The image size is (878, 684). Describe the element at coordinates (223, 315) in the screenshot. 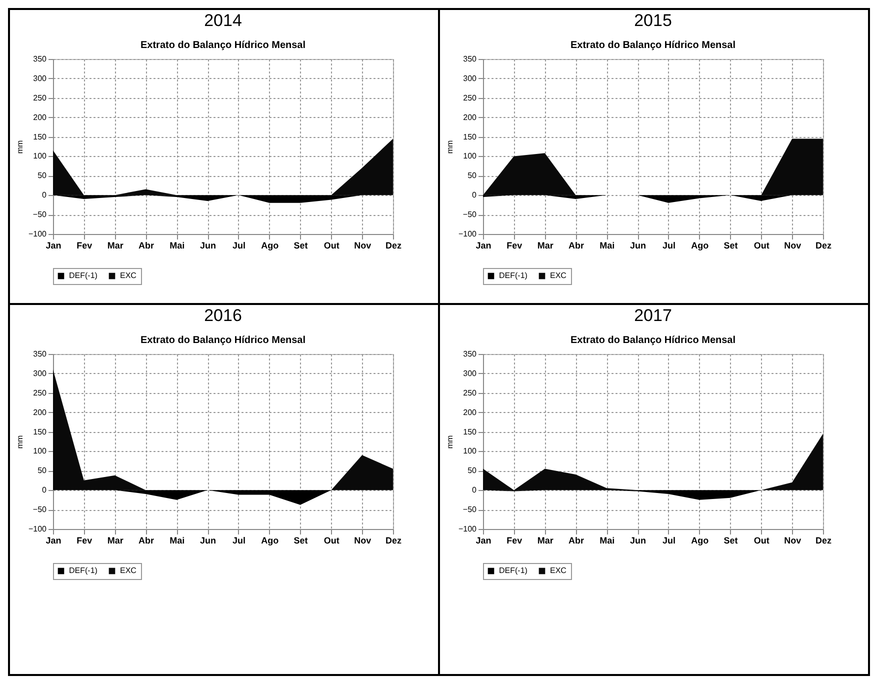

I see `chart-title: 2016` at that location.